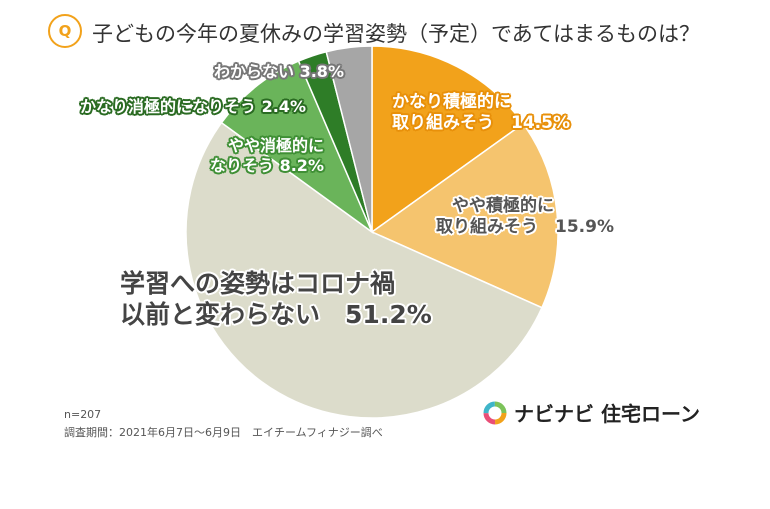 This screenshot has height=509, width=770. I want to click on question-badge: Q, so click(65, 31).